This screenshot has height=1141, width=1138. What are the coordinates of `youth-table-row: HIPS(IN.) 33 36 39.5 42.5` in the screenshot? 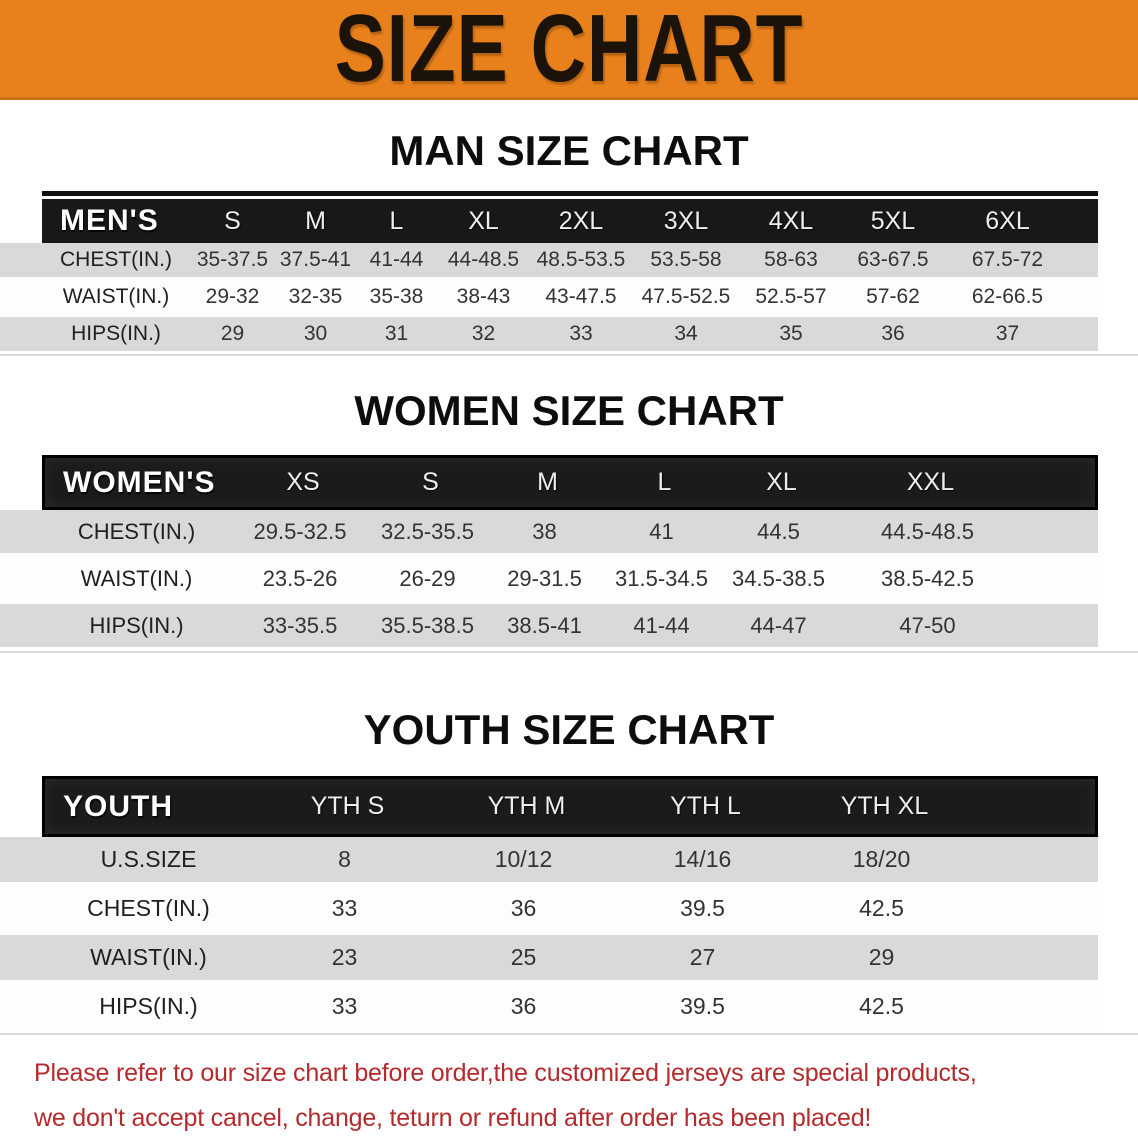 It's located at (549, 1006).